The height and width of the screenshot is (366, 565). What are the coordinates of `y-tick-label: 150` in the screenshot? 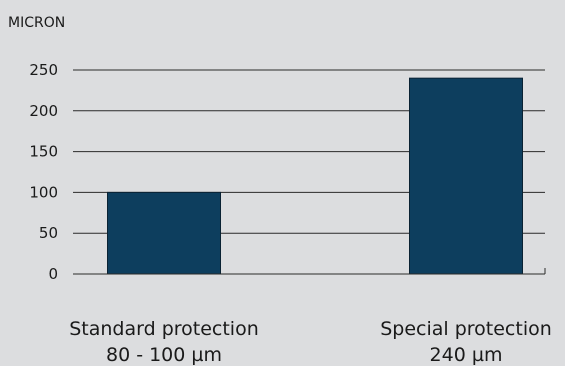 It's located at (43, 152).